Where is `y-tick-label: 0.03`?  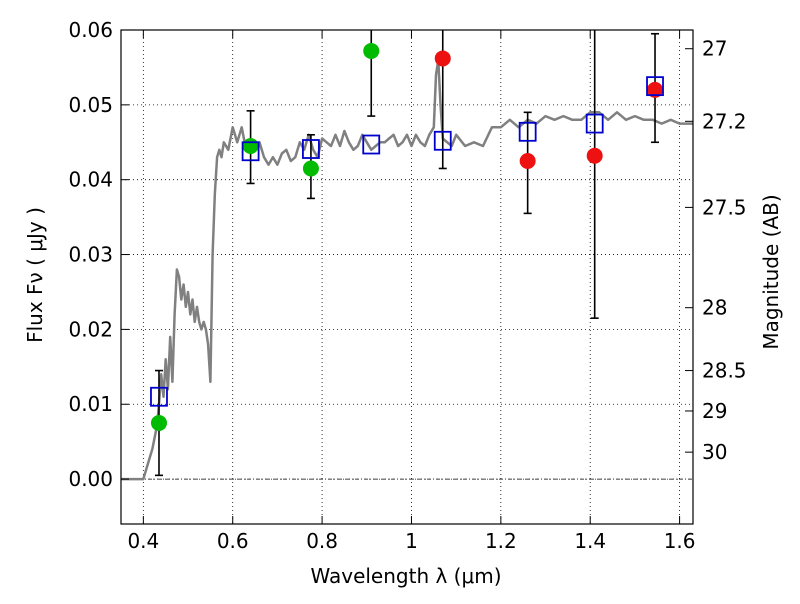
y-tick-label: 0.03 is located at coordinates (90, 255).